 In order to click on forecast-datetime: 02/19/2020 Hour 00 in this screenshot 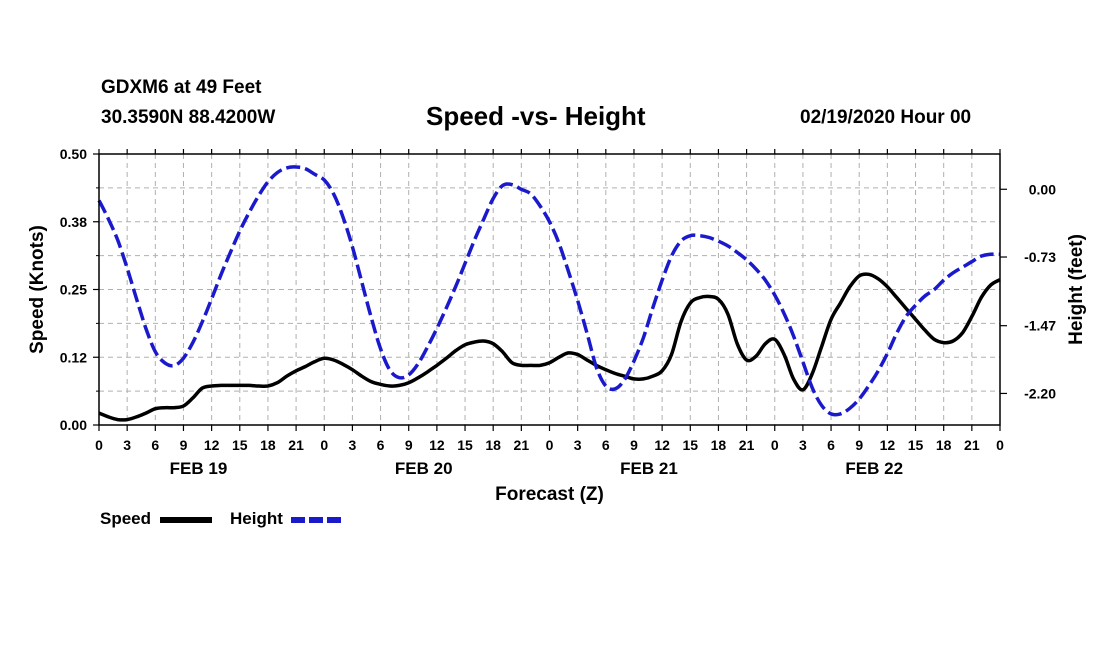, I will do `click(886, 117)`.